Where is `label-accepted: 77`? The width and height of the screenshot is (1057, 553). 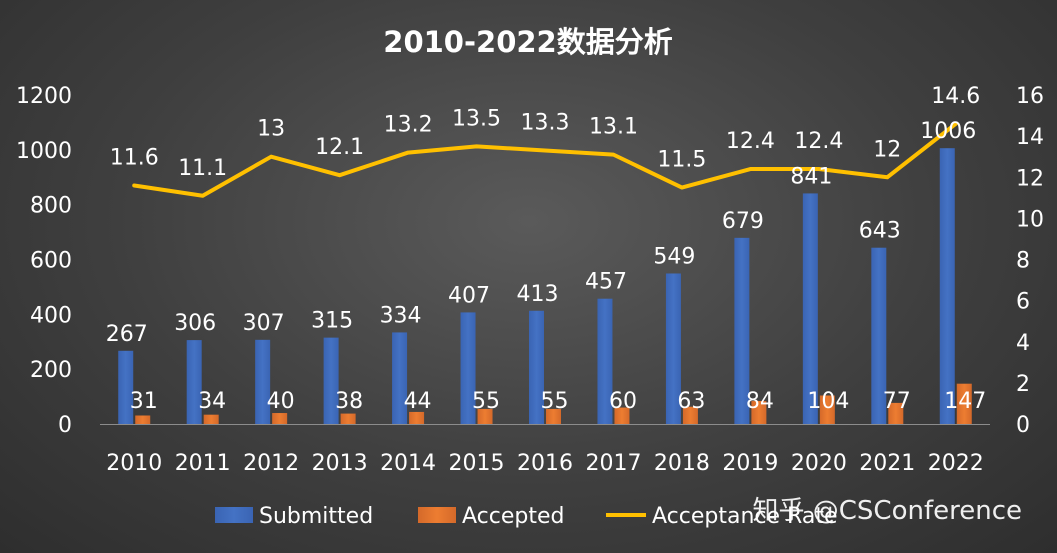
label-accepted: 77 is located at coordinates (897, 401).